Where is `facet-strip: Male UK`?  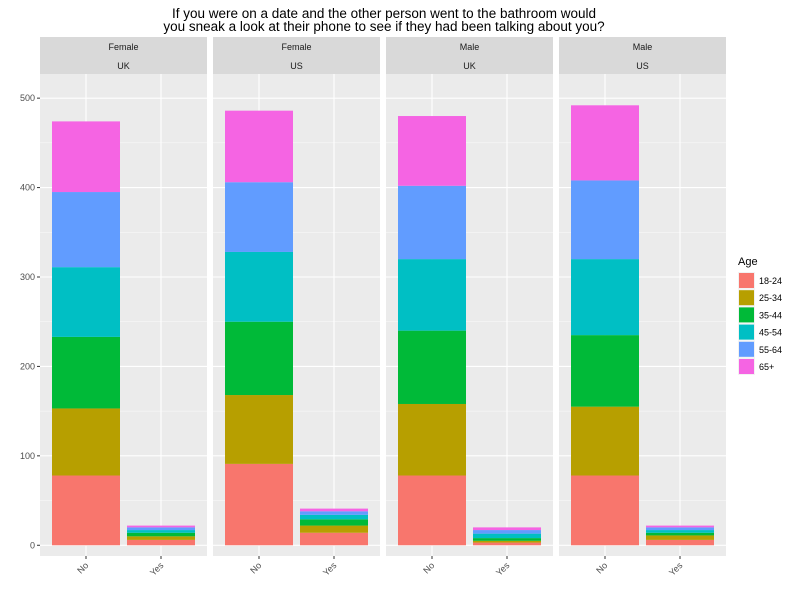
facet-strip: Male UK is located at coordinates (469, 55).